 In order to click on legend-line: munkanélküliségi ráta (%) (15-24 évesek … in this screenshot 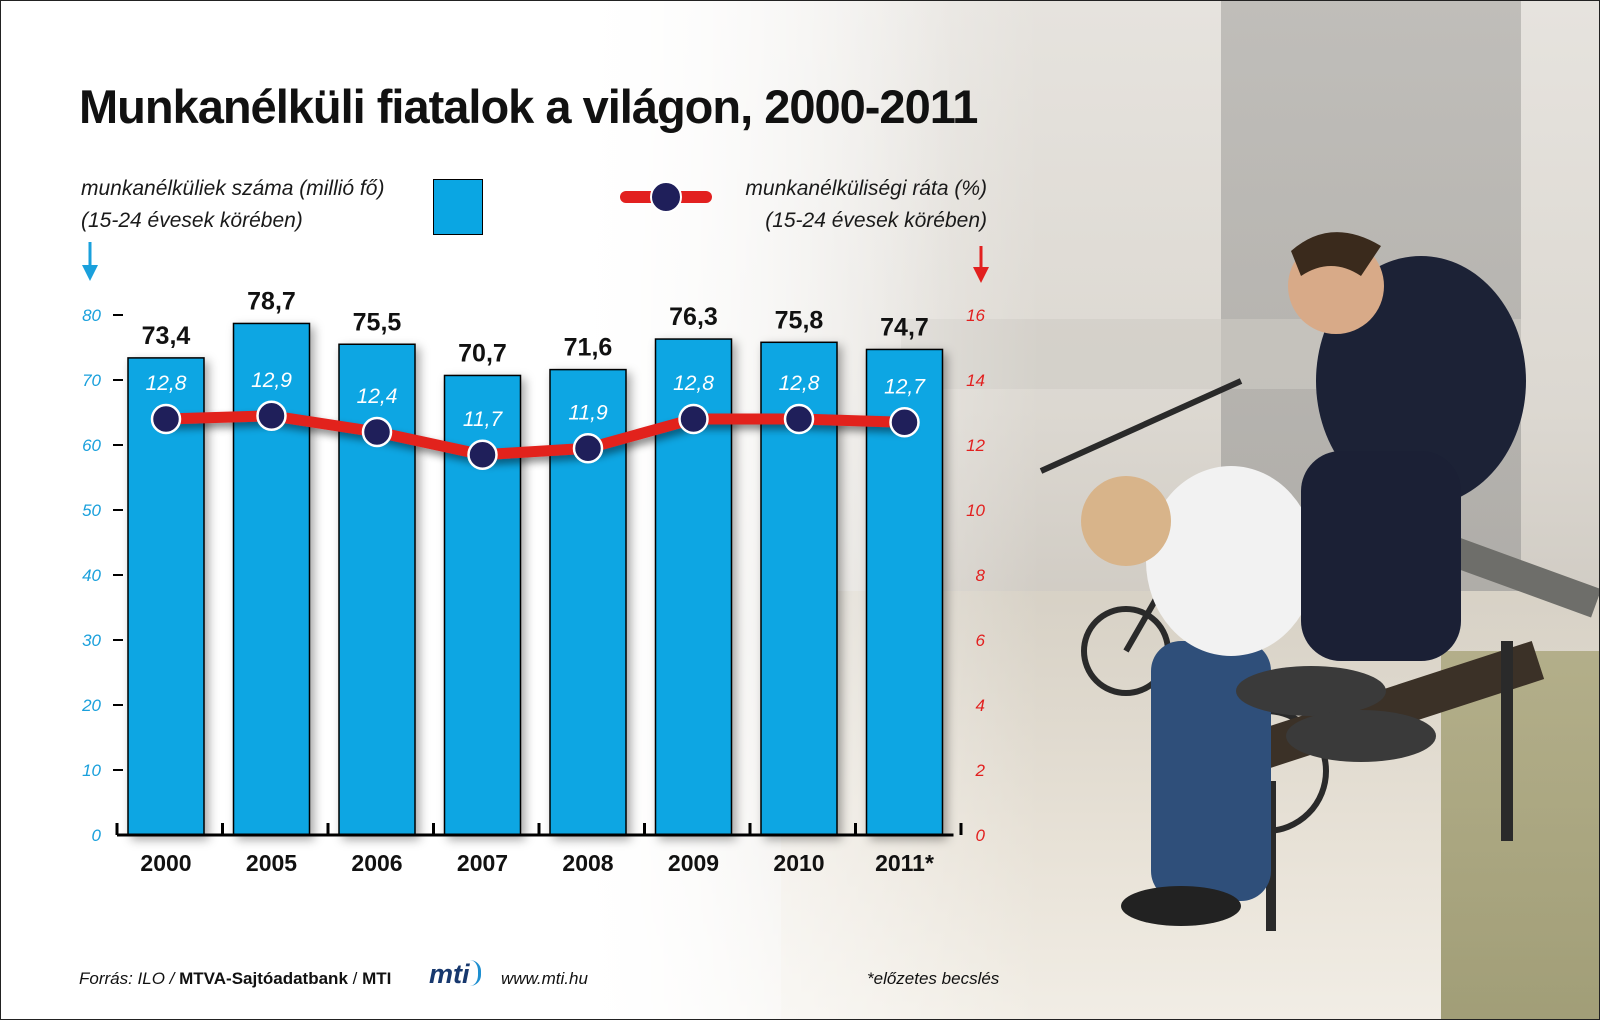, I will do `click(866, 205)`.